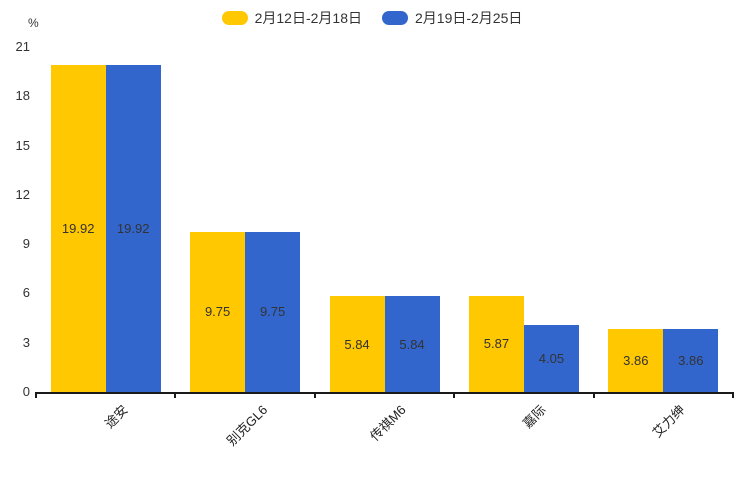 This screenshot has height=496, width=744. Describe the element at coordinates (388, 423) in the screenshot. I see `x-axis-label: 传祺M6` at that location.